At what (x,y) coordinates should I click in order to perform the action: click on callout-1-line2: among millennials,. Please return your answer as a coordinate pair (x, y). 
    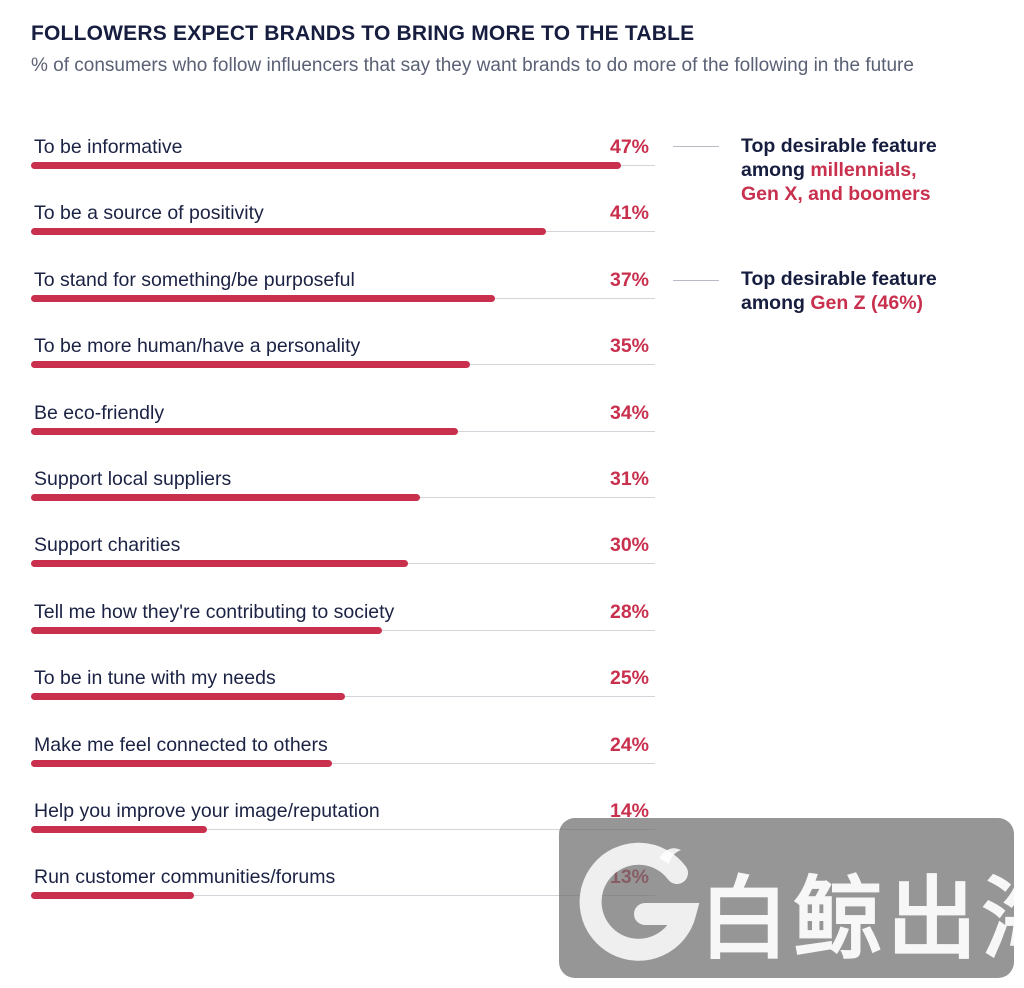
    Looking at the image, I should click on (876, 170).